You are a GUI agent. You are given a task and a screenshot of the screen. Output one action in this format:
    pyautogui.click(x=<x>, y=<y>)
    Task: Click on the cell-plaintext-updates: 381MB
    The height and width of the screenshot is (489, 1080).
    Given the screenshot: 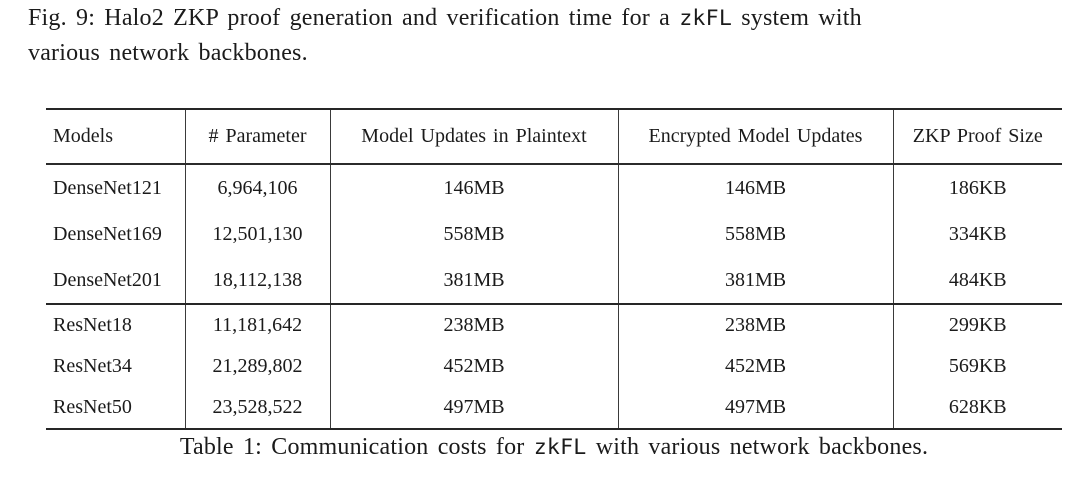 What is the action you would take?
    pyautogui.click(x=473, y=280)
    